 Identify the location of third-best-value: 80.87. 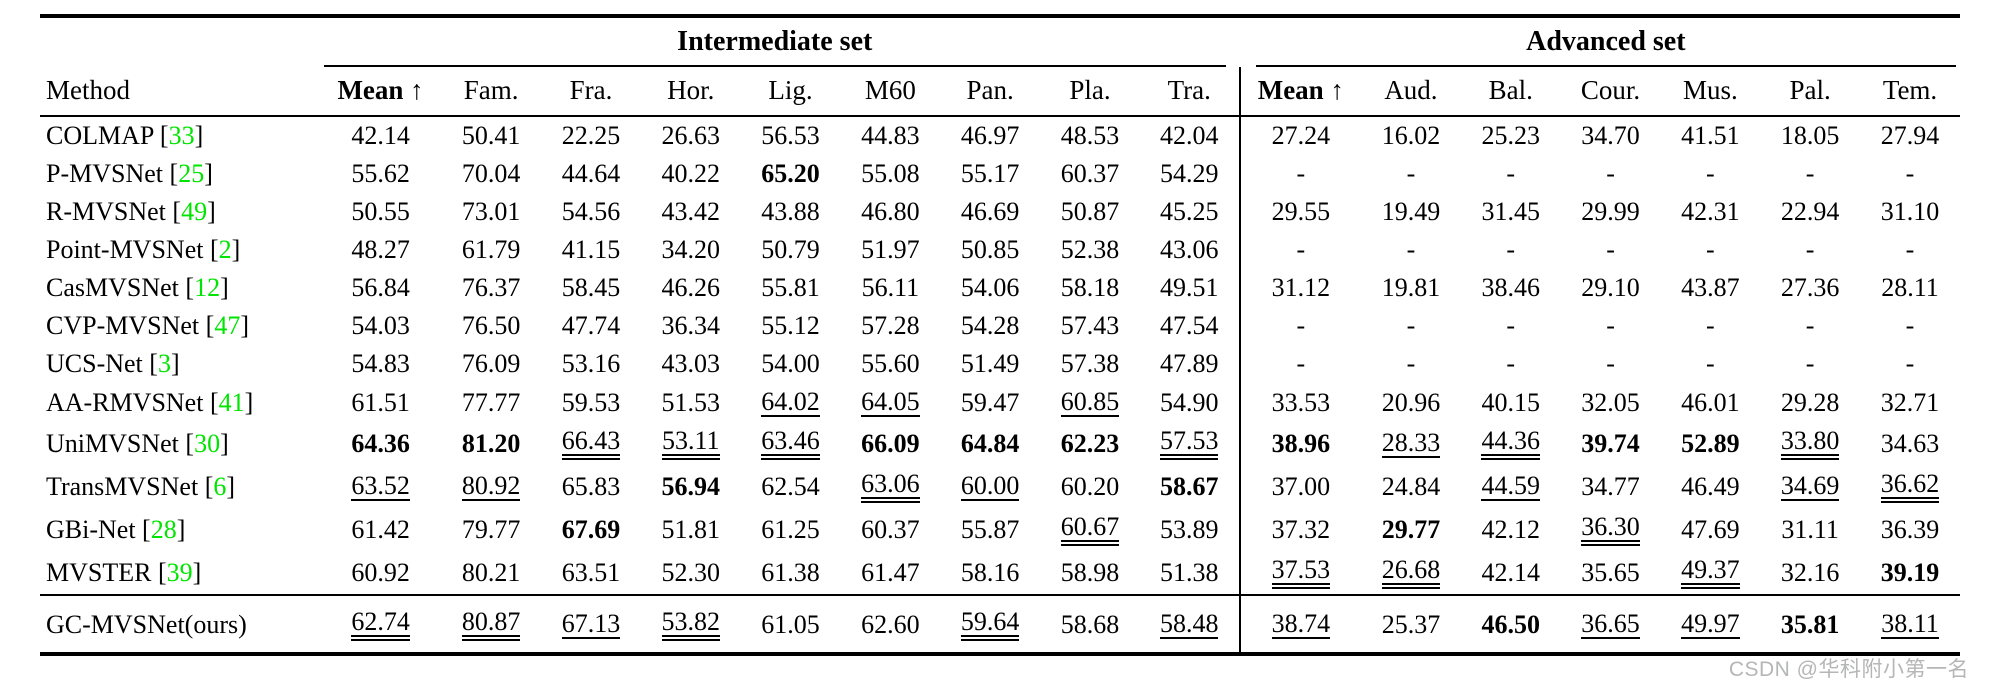
(491, 624).